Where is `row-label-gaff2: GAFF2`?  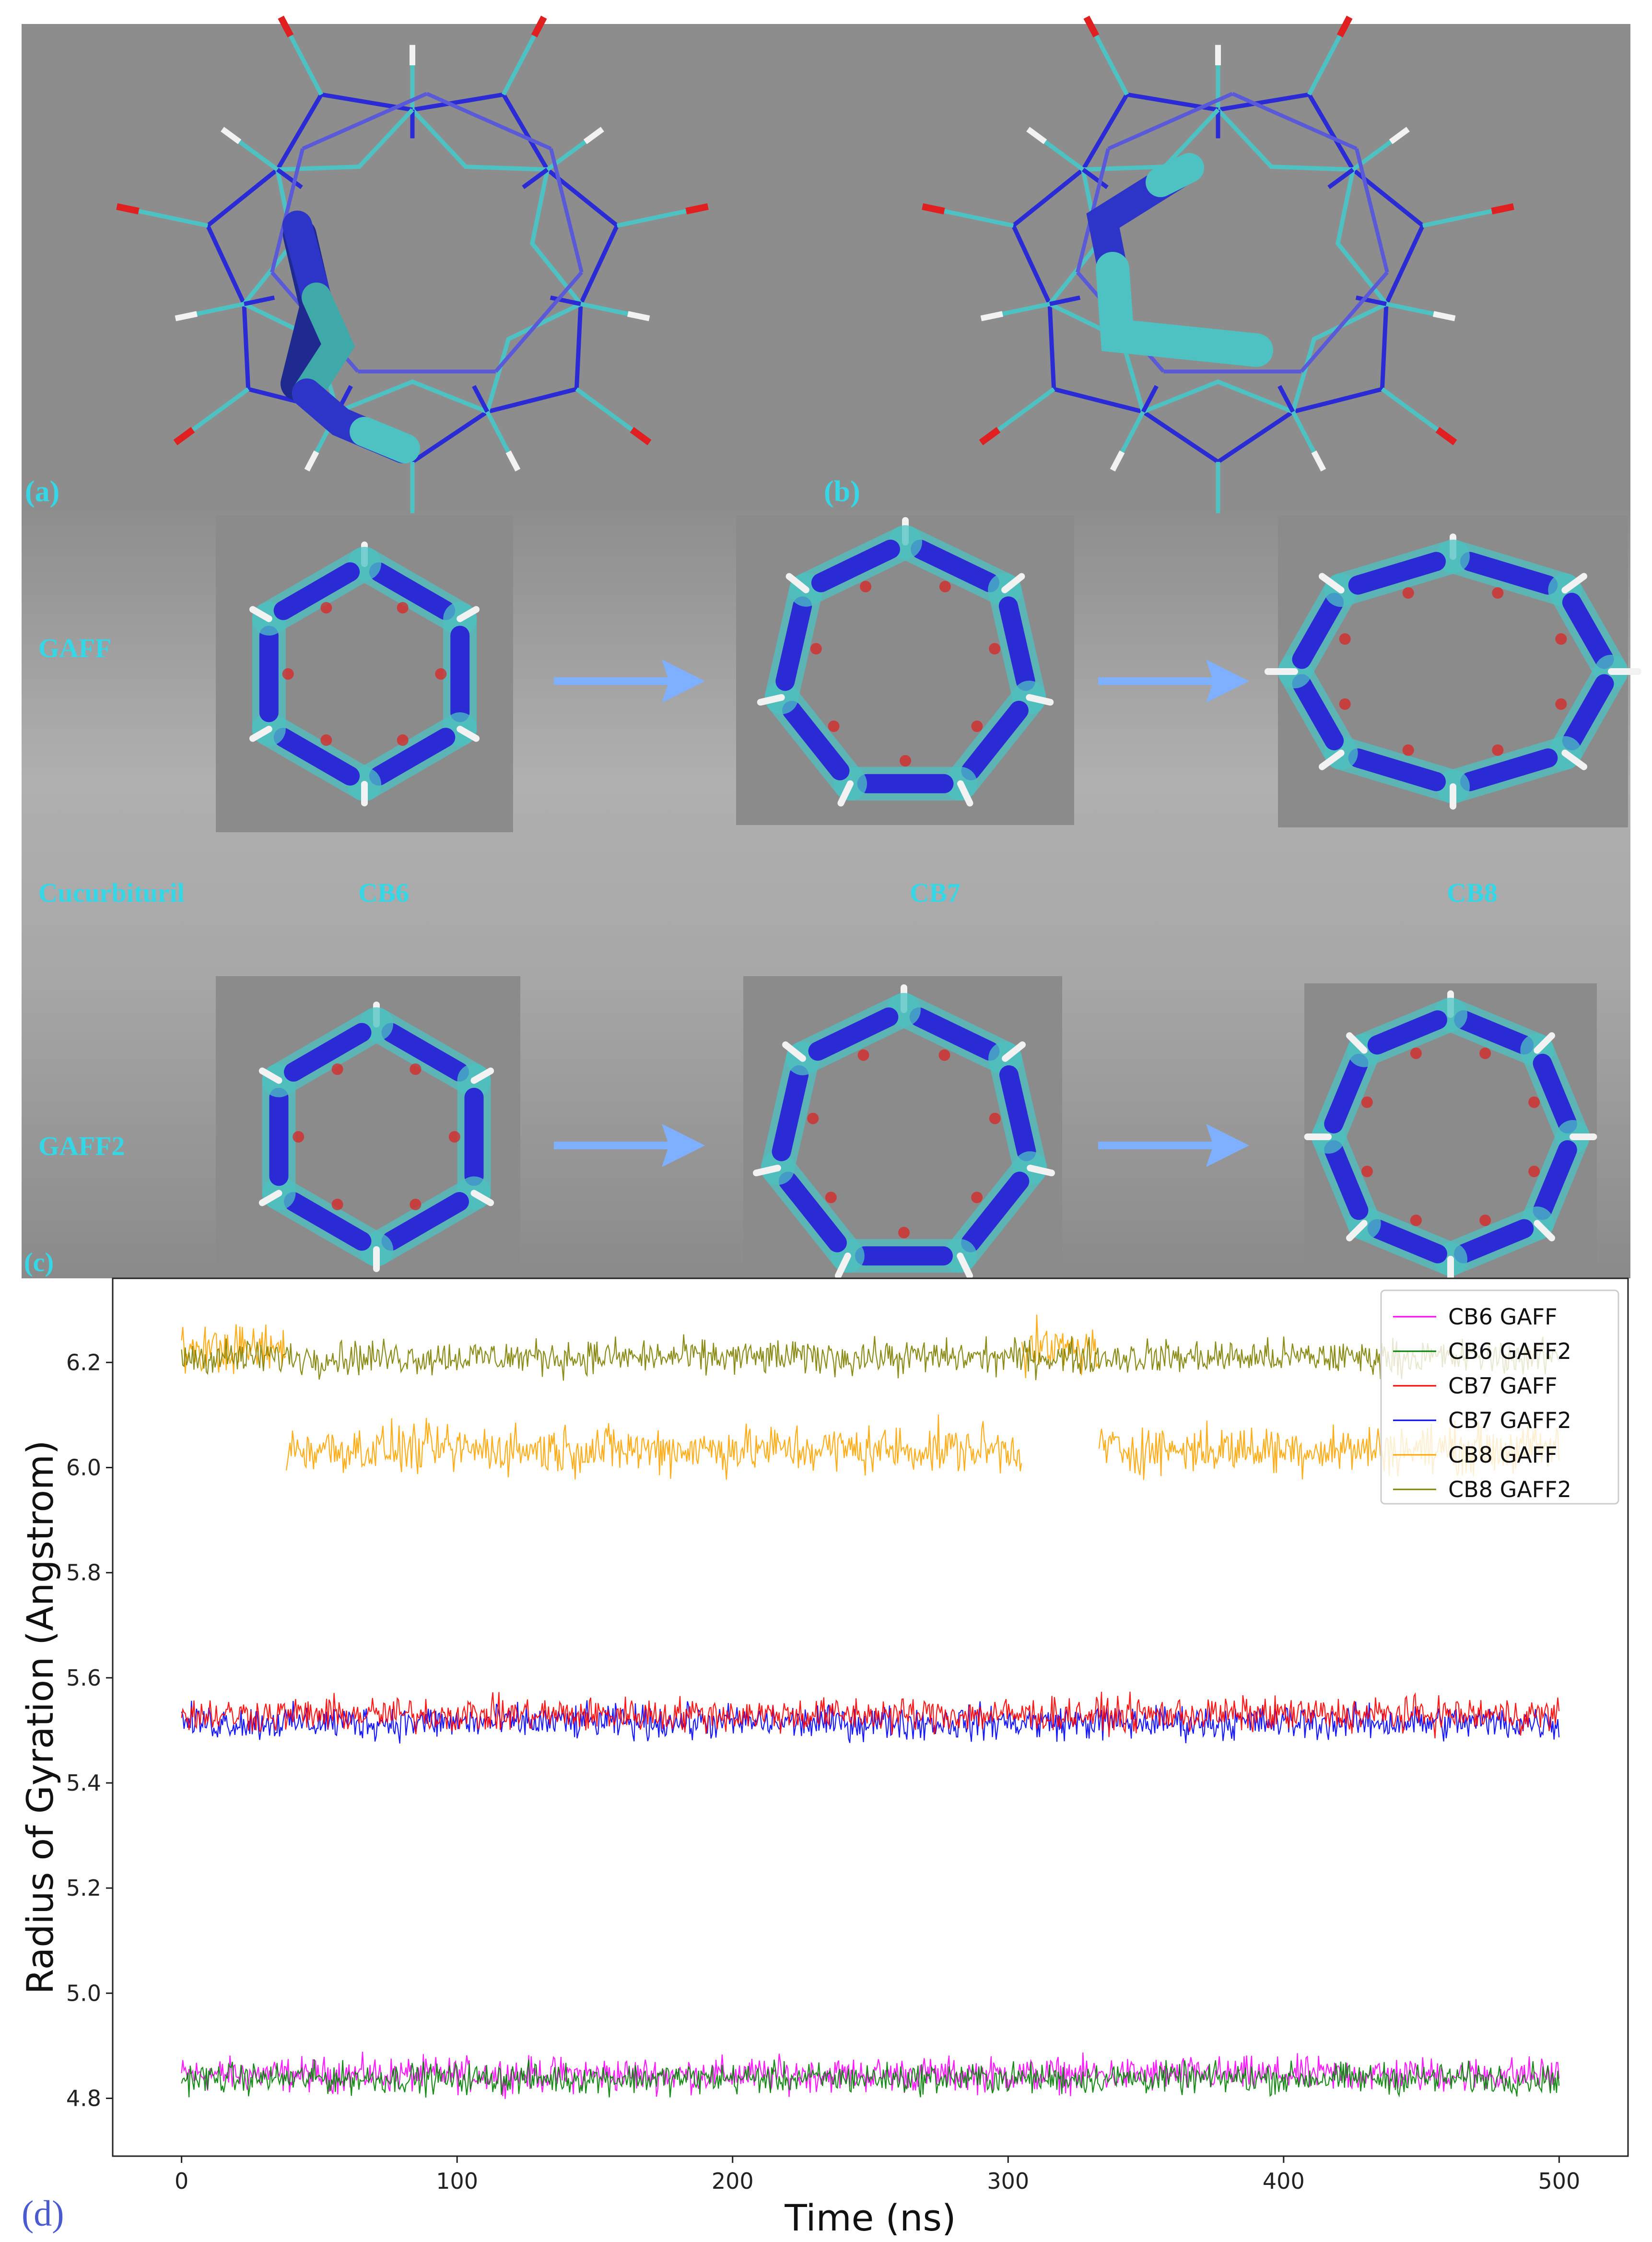 row-label-gaff2: GAFF2 is located at coordinates (82, 1147).